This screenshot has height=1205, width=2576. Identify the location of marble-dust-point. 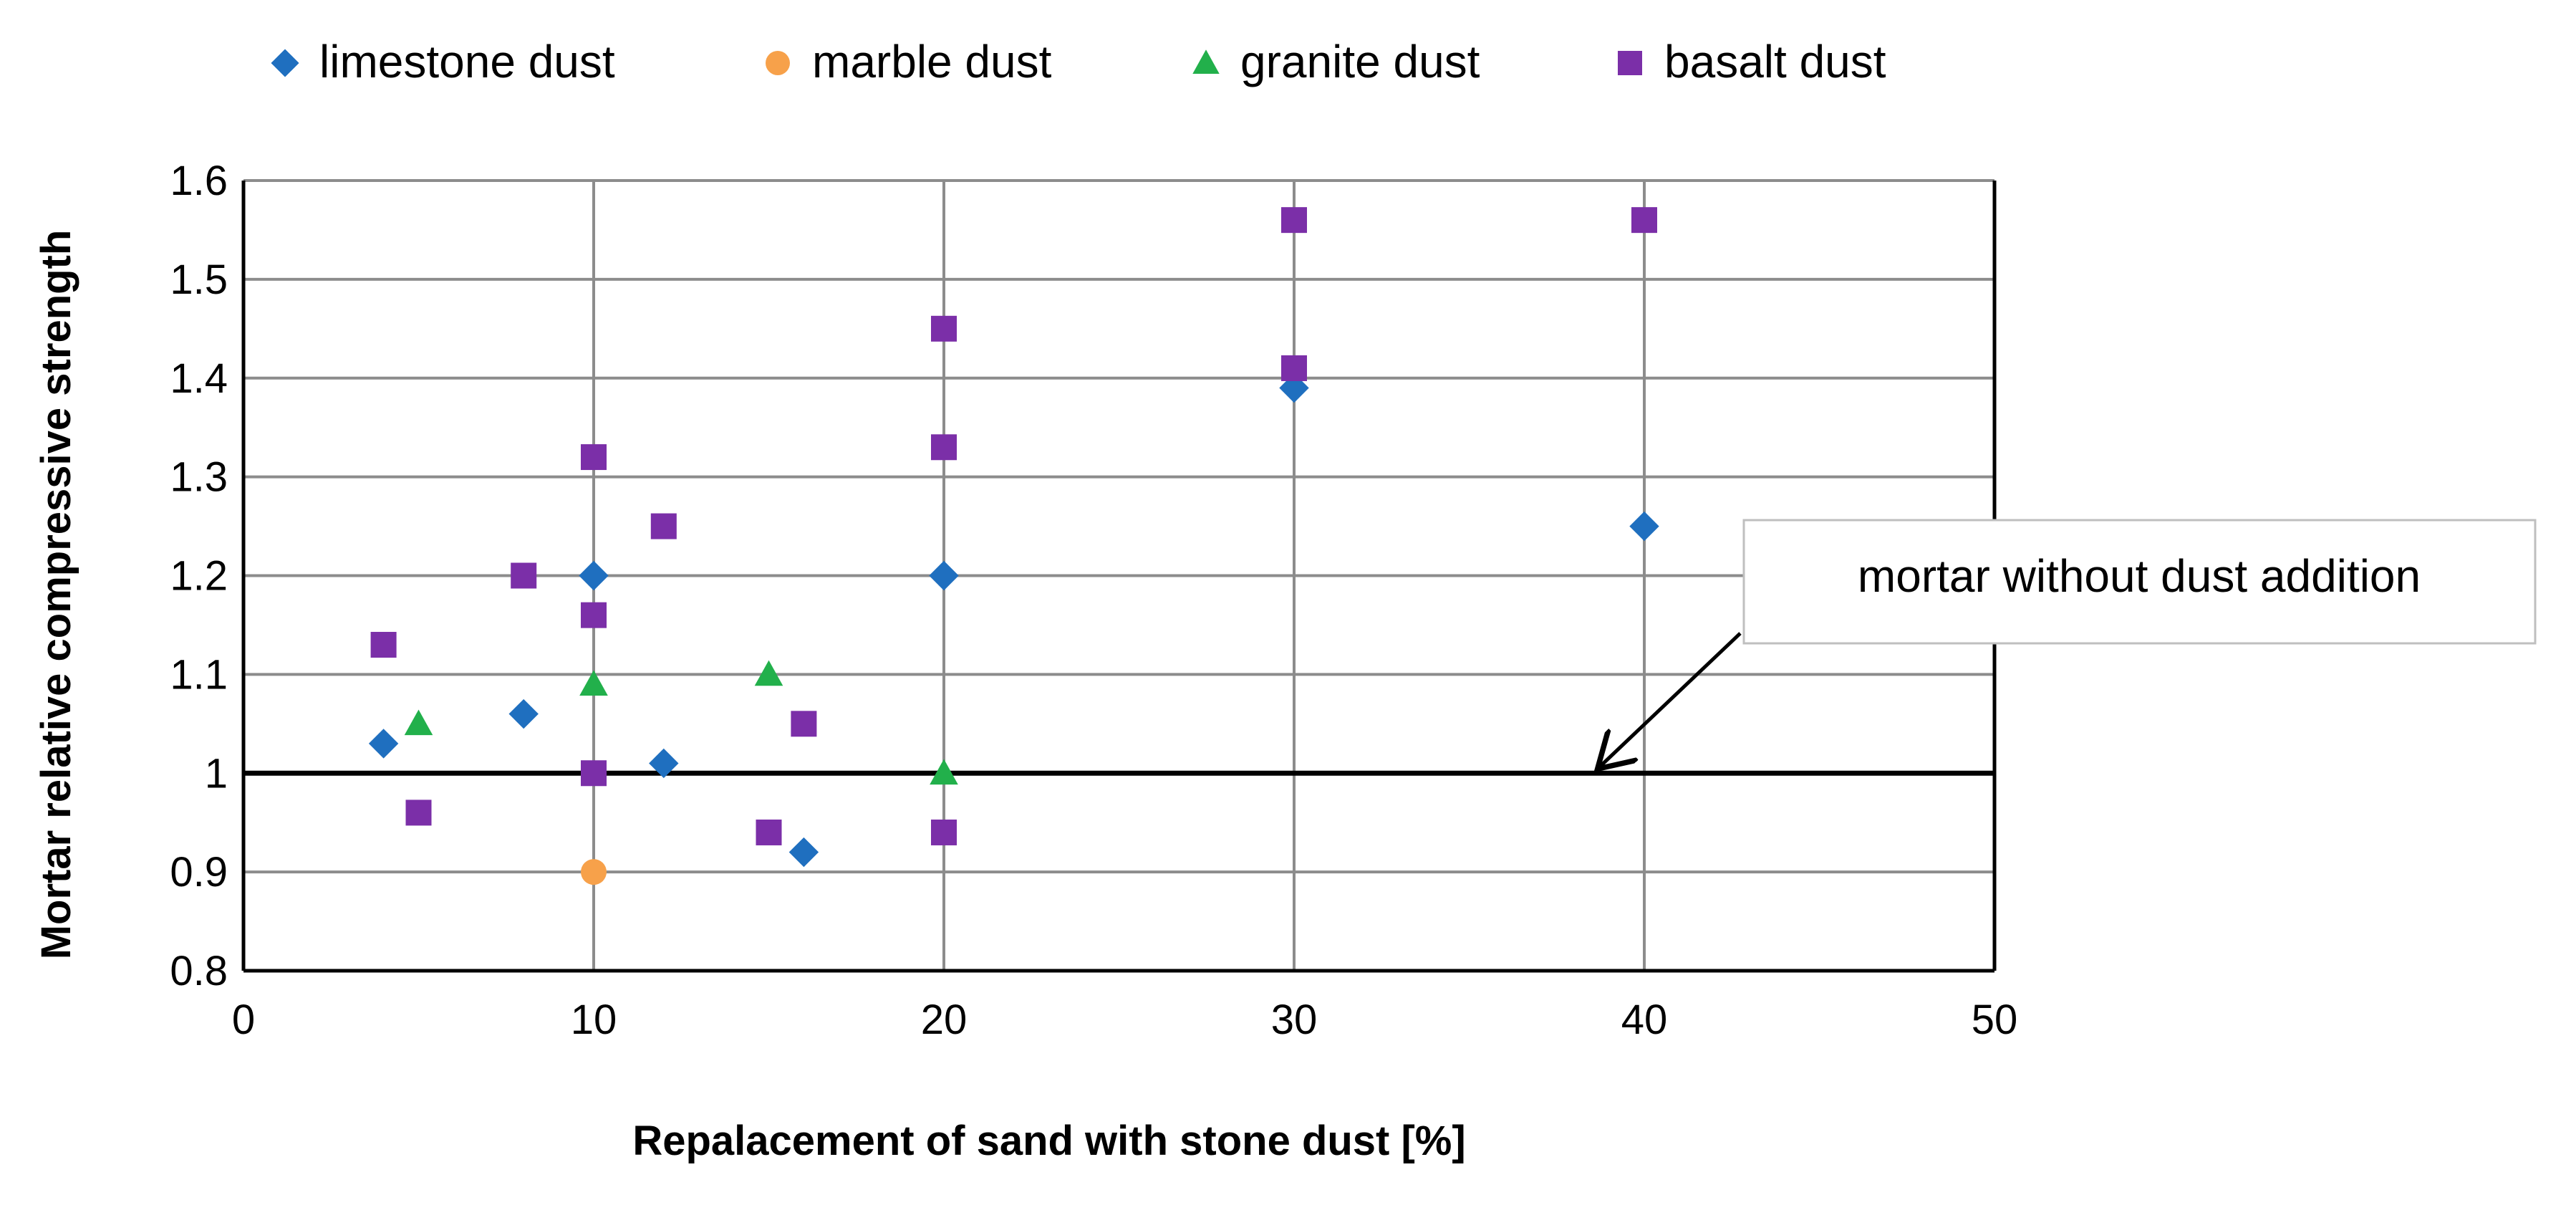
(594, 872).